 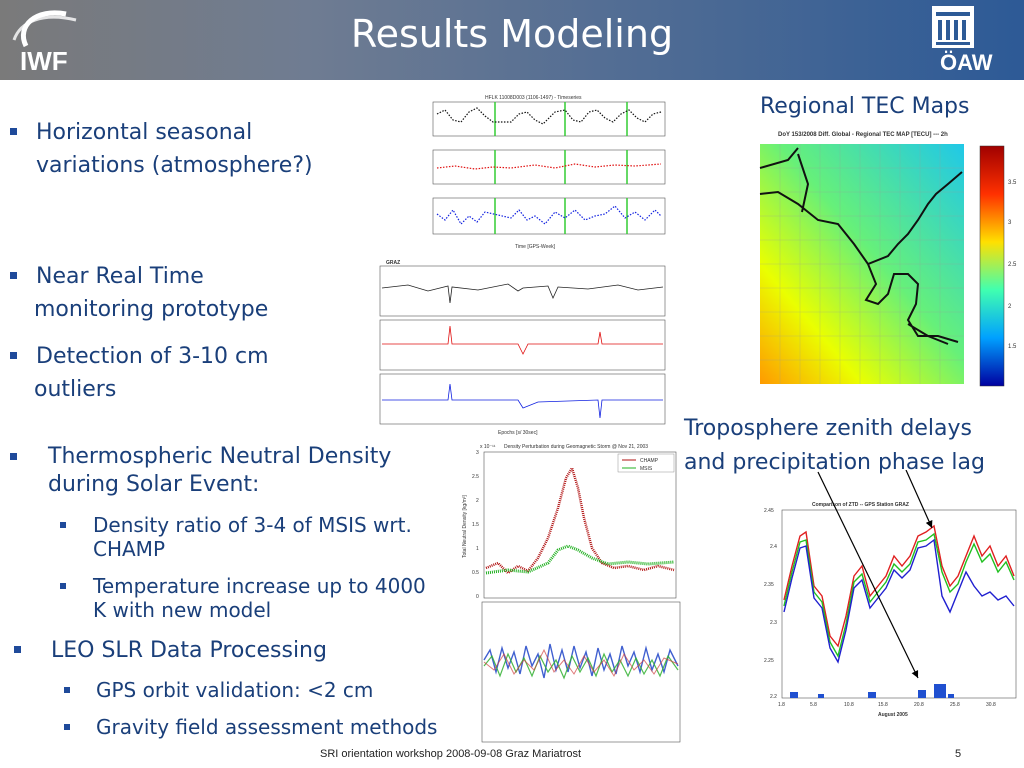 I want to click on sub-bullet-gps: GPS orbit validation: <2 cm, so click(x=264, y=690).